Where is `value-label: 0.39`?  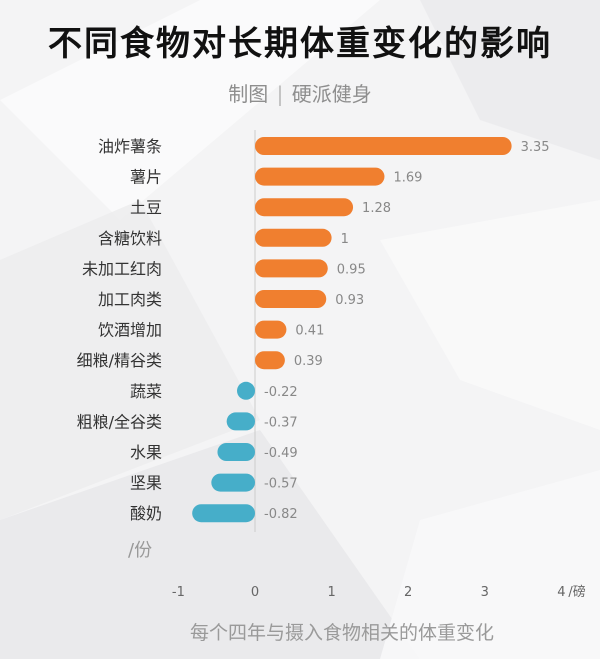 value-label: 0.39 is located at coordinates (308, 361).